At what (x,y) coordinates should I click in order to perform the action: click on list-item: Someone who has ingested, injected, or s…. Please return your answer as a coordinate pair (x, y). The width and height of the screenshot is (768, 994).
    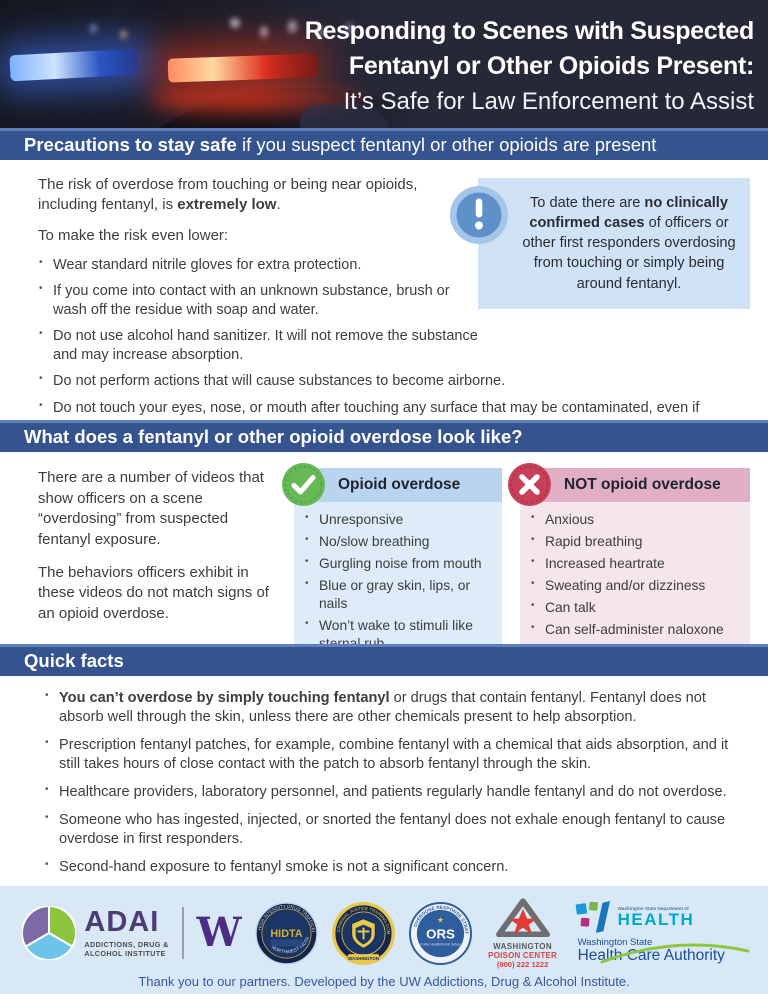
    Looking at the image, I should click on (391, 830).